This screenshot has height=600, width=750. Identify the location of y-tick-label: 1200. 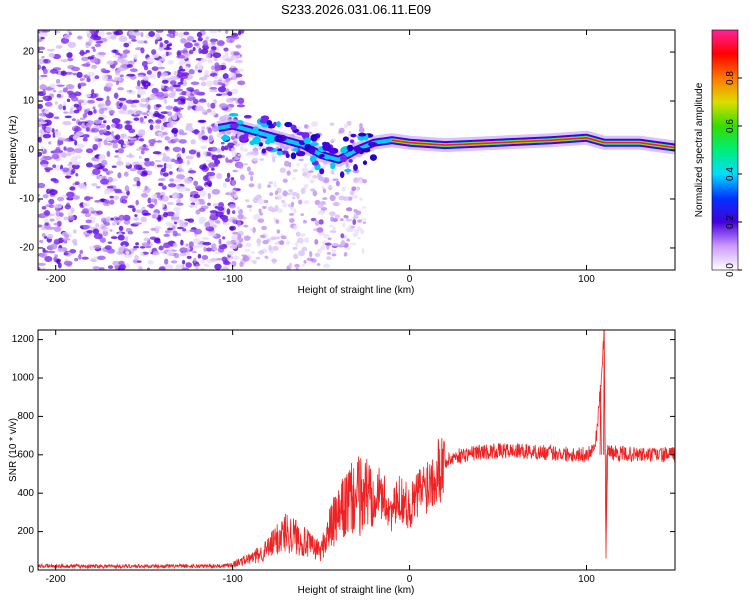
(23, 339).